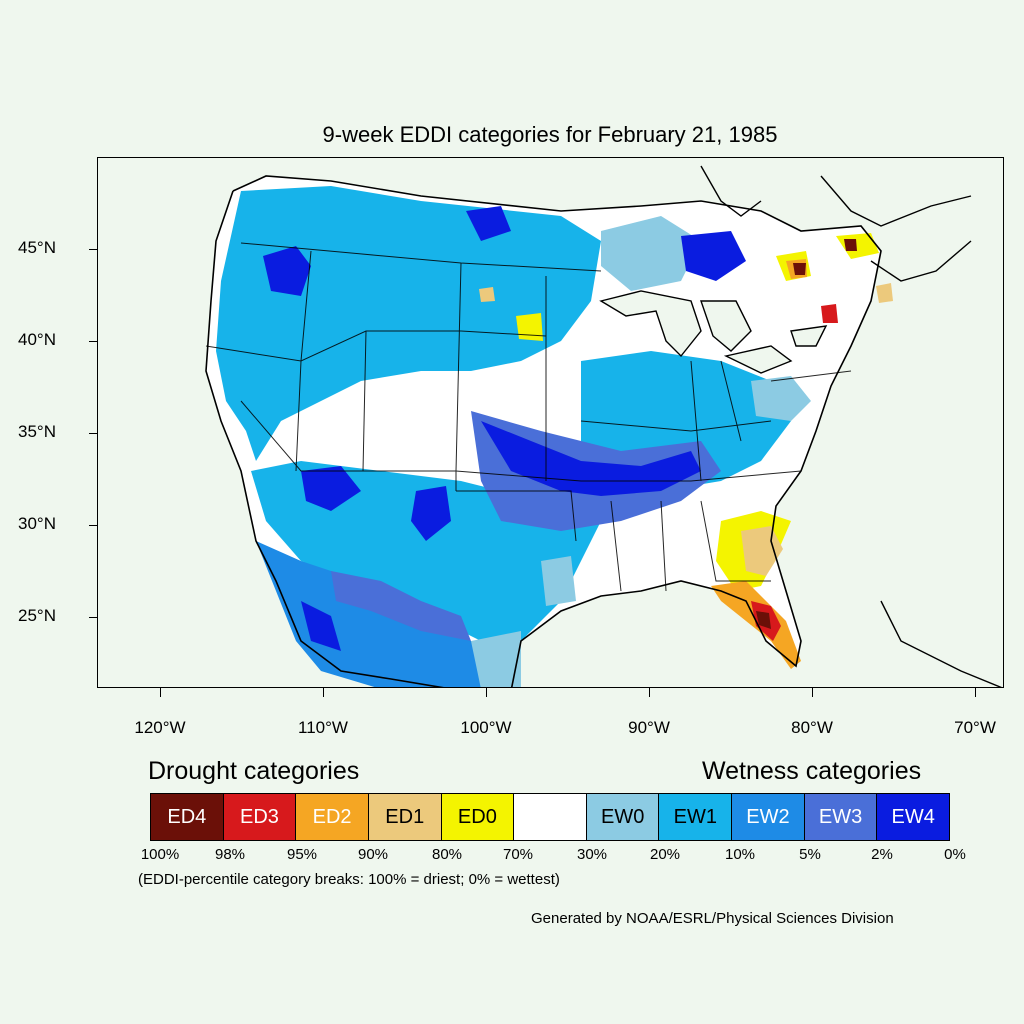 This screenshot has width=1024, height=1024. Describe the element at coordinates (37, 431) in the screenshot. I see `lat-label-35: 35°N` at that location.